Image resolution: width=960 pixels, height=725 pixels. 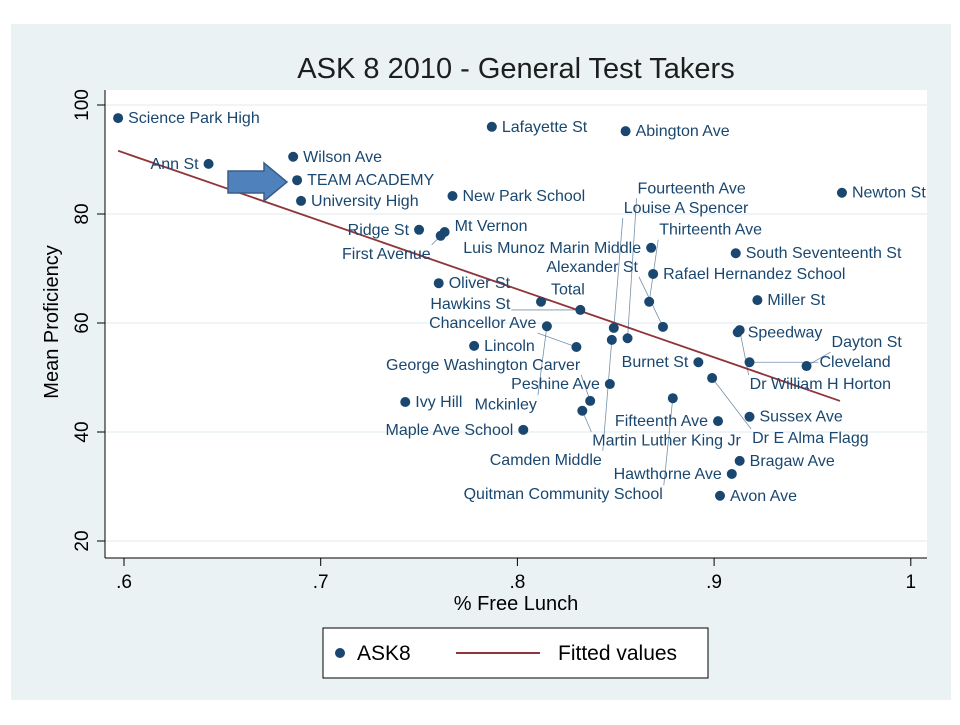 What do you see at coordinates (506, 404) in the screenshot?
I see `point-label: Mckinley` at bounding box center [506, 404].